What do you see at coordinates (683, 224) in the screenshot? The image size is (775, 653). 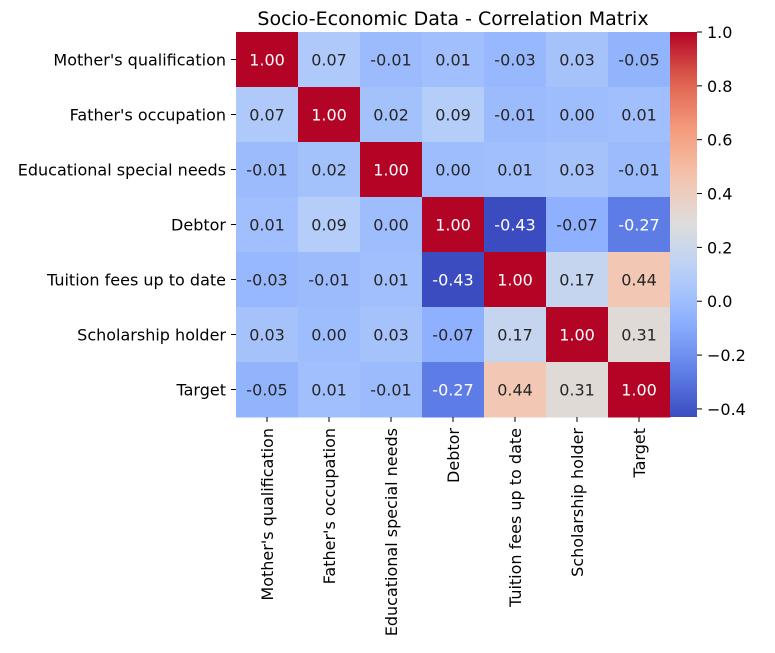 I see `colorbar-gradient` at bounding box center [683, 224].